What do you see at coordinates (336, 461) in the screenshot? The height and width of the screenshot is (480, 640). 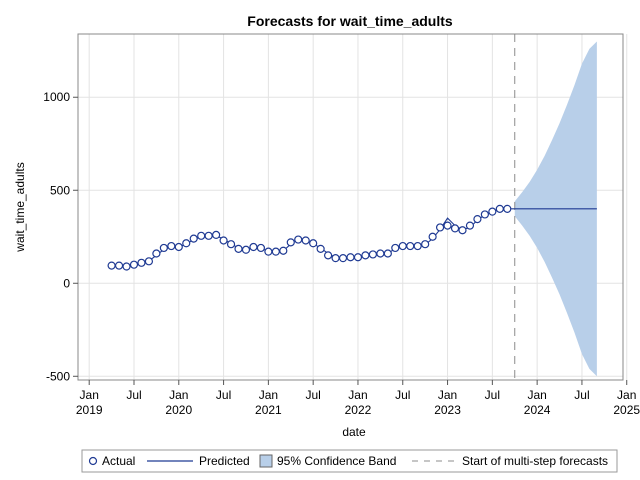 I see `legend-band-label: 95% Confidence Band` at bounding box center [336, 461].